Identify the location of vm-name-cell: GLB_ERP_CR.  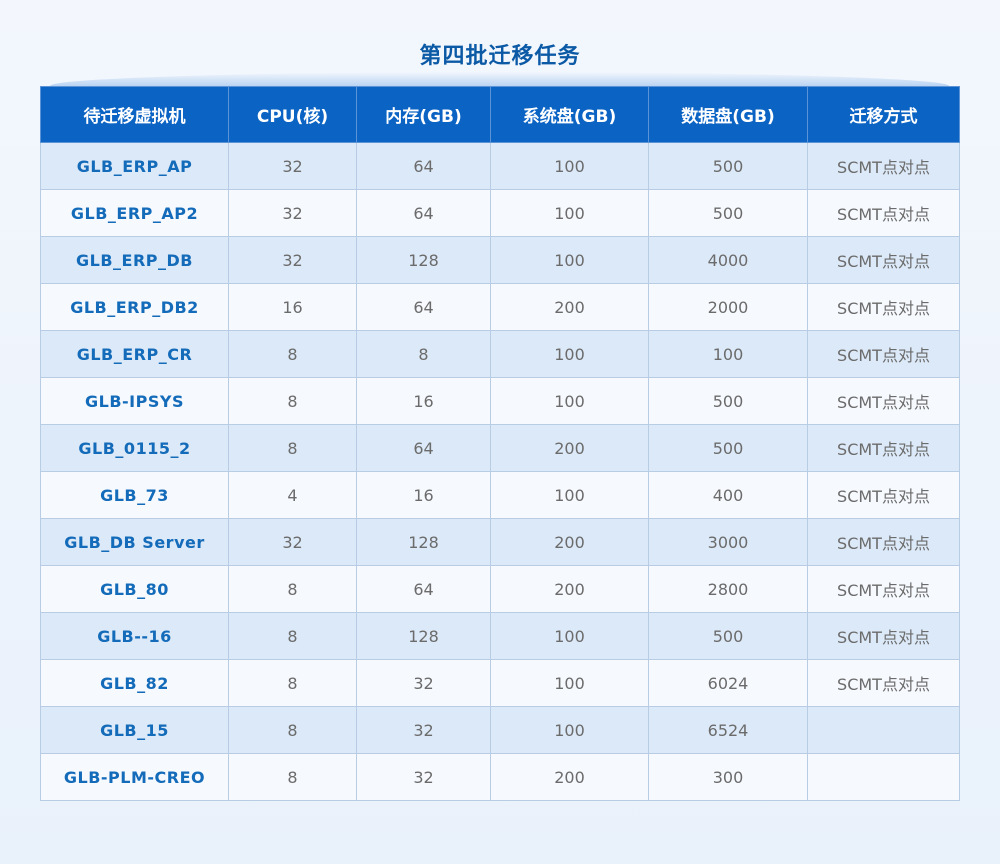
(134, 354).